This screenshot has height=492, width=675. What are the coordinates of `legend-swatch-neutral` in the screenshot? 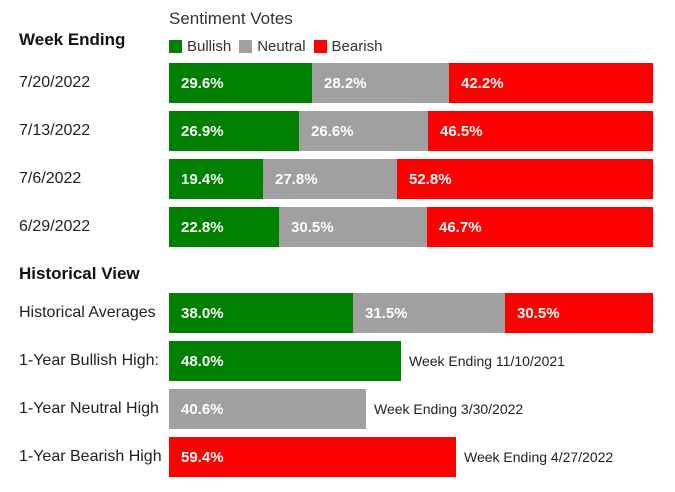 It's located at (246, 46).